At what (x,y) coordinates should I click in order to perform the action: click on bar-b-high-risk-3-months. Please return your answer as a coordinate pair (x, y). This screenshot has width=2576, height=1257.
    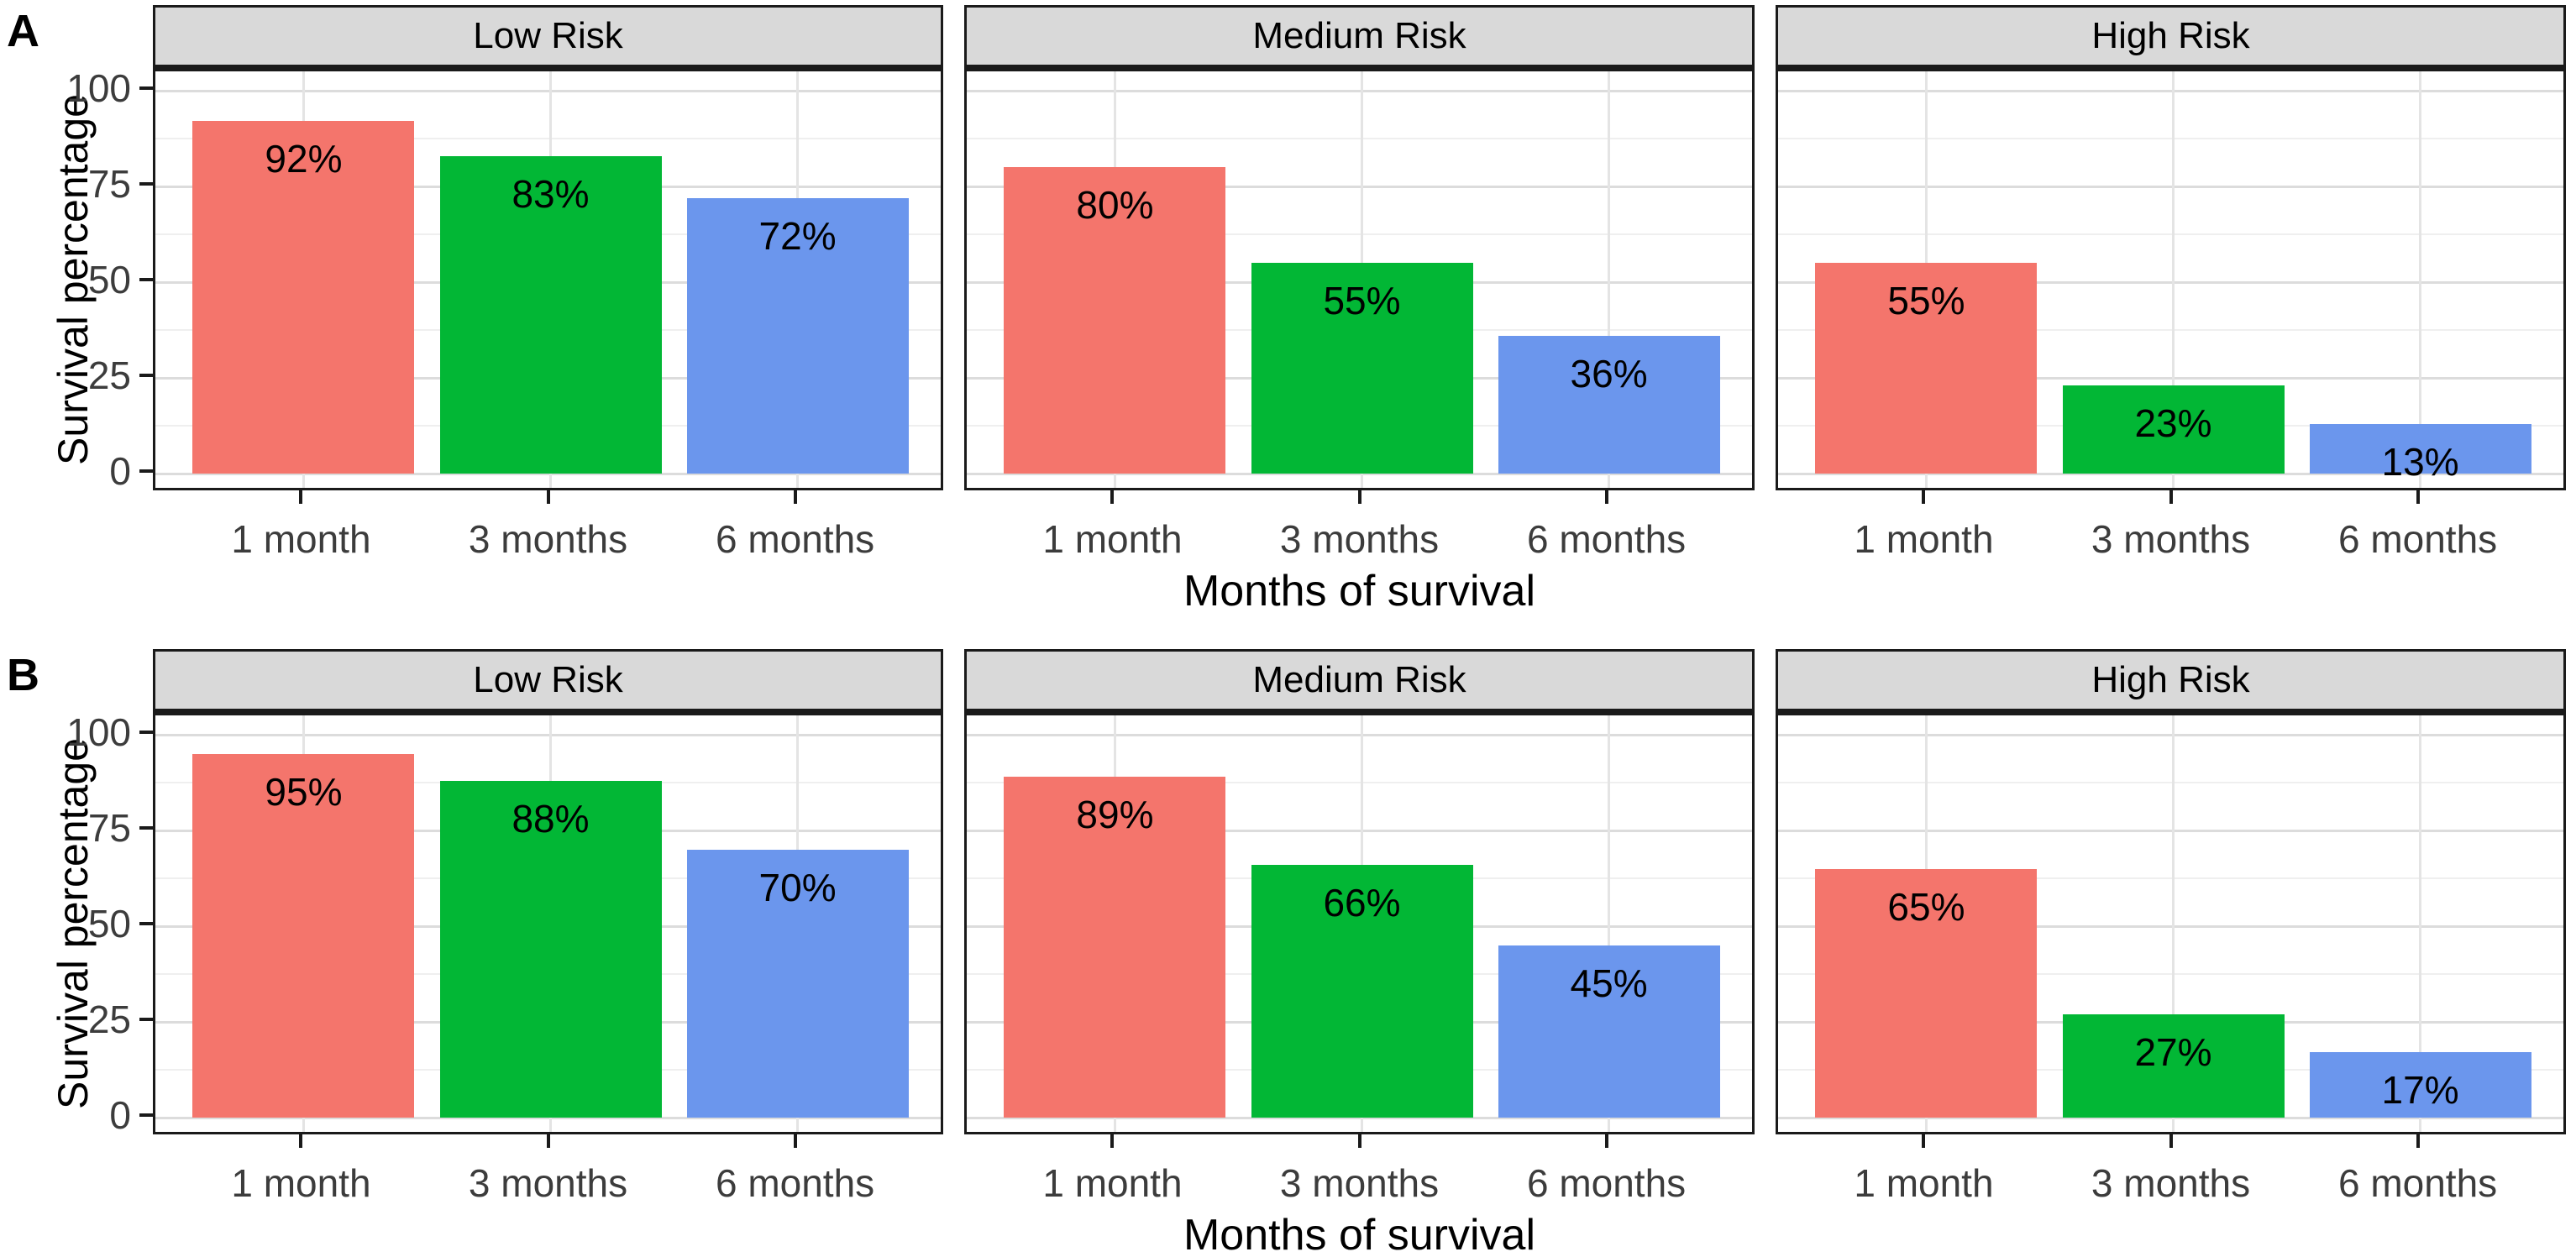
    Looking at the image, I should click on (2173, 1065).